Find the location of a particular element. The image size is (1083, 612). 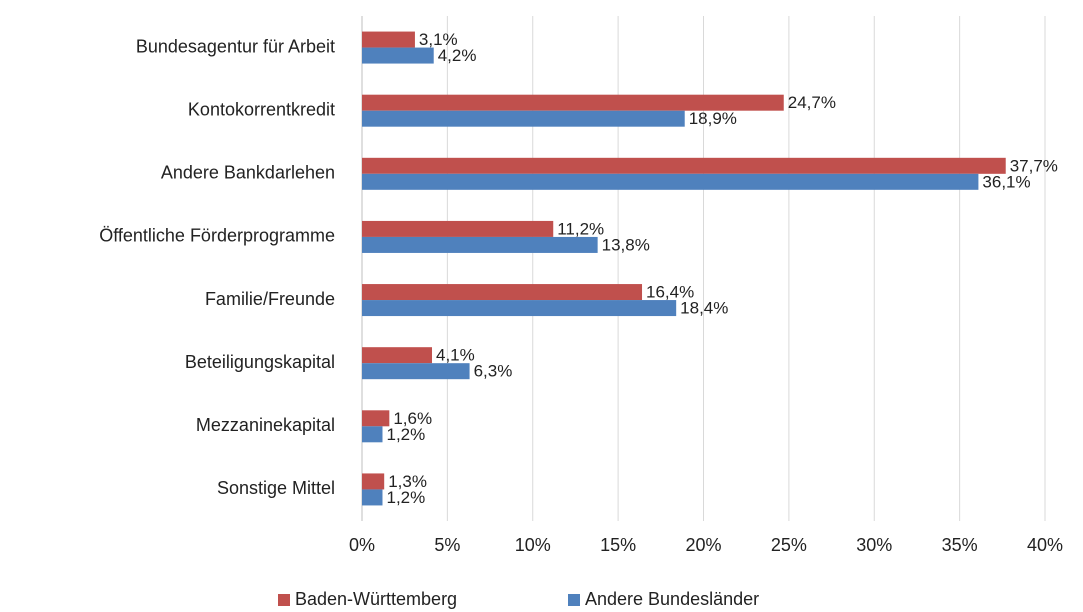

data-label: 4,1% is located at coordinates (455, 355).